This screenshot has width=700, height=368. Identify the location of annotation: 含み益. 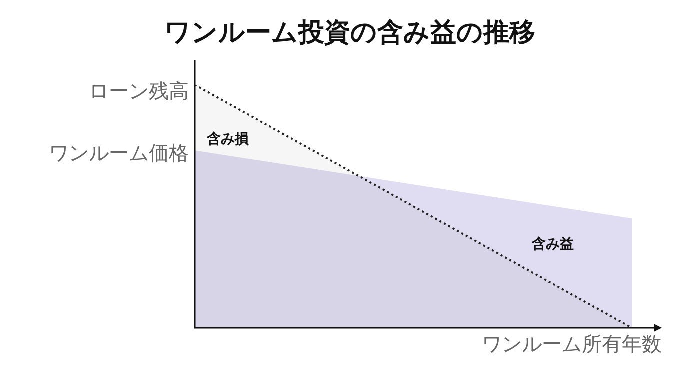
(552, 244).